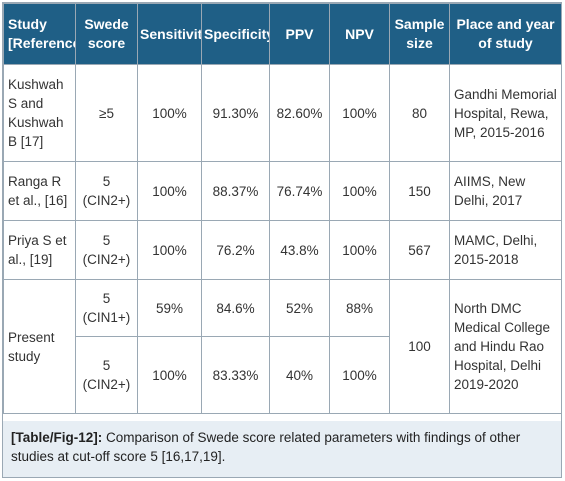  Describe the element at coordinates (419, 34) in the screenshot. I see `header-sample: Sample size` at that location.